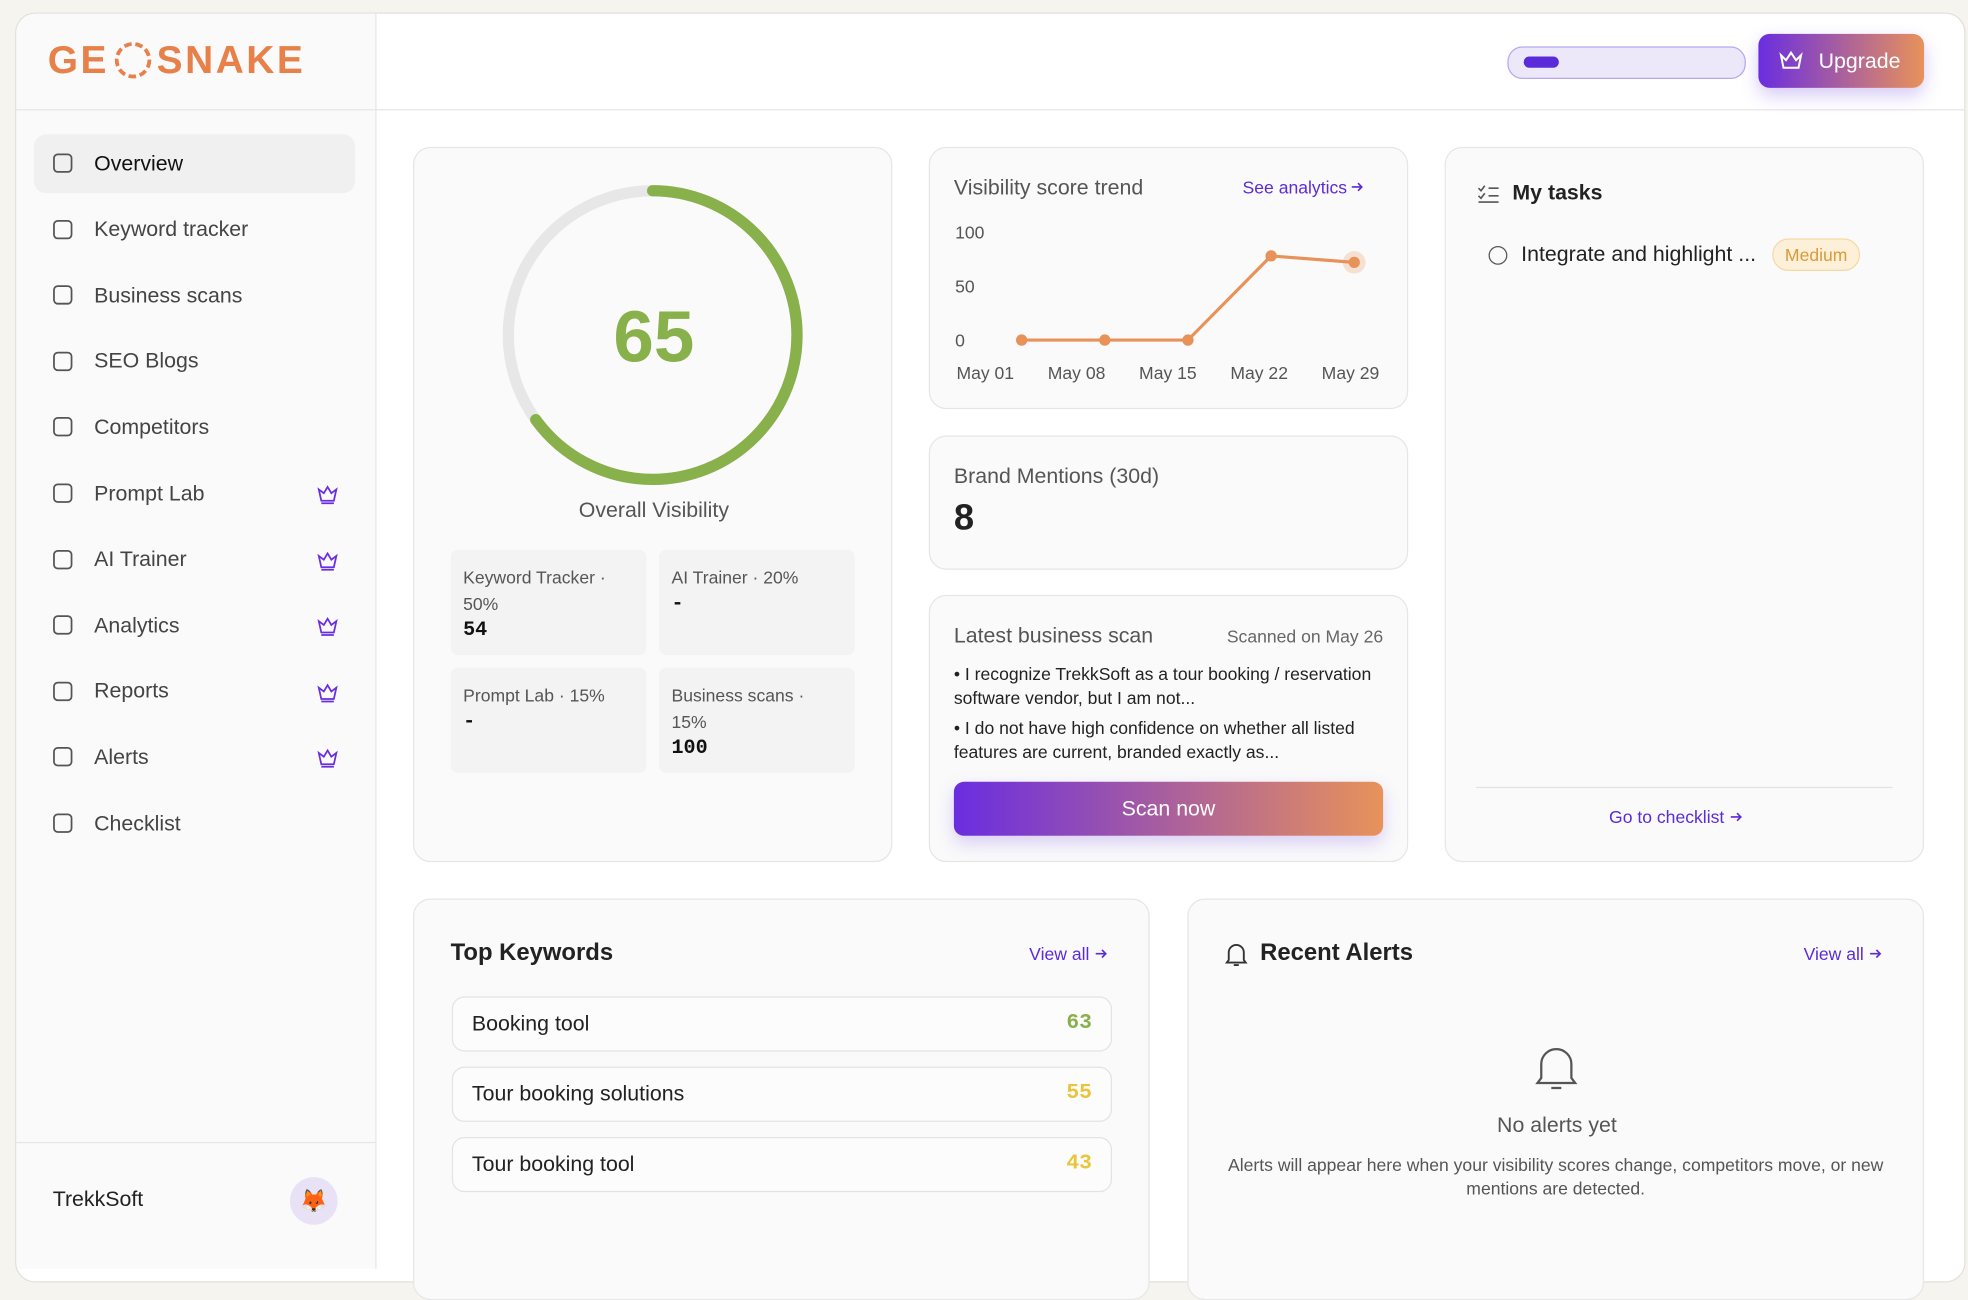 The width and height of the screenshot is (1968, 1300). I want to click on nav-item: Reports, so click(194, 691).